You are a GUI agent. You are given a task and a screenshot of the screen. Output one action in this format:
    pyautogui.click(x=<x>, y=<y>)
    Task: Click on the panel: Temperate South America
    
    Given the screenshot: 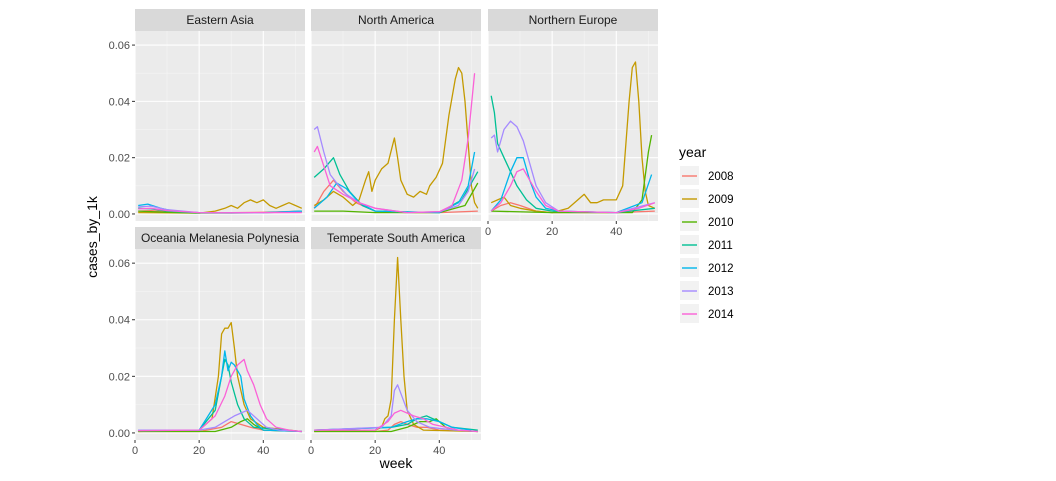 What is the action you would take?
    pyautogui.click(x=395, y=333)
    